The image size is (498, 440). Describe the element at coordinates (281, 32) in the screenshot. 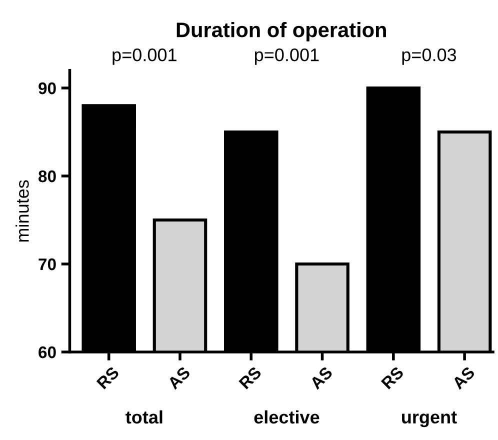

I see `chart-title: Duration of operation` at that location.